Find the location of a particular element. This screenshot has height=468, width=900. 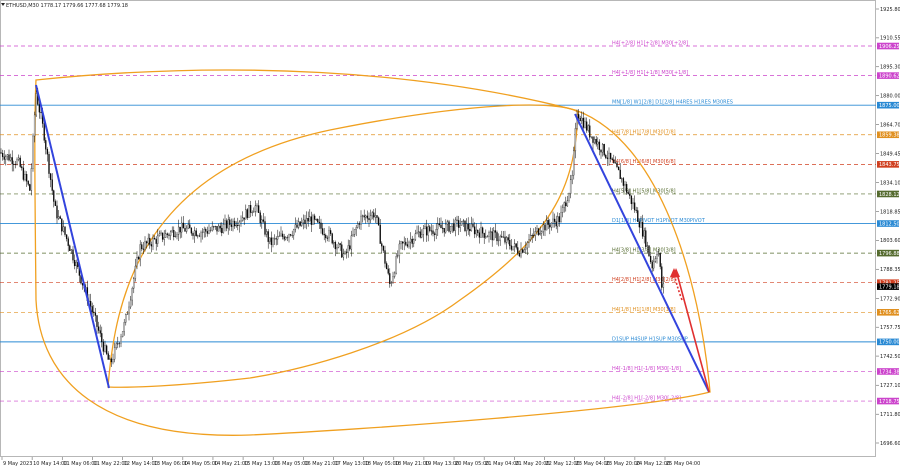

price-tag-text-1: 1890.62 is located at coordinates (889, 76).